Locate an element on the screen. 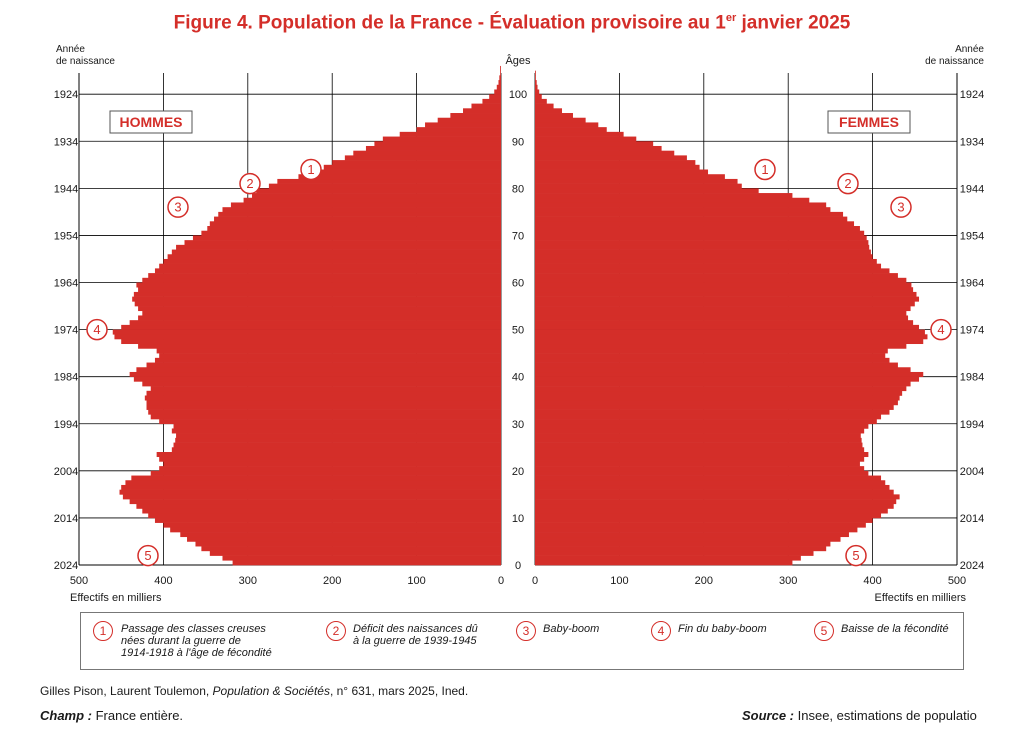  age-tick-label: 70 is located at coordinates (518, 236).